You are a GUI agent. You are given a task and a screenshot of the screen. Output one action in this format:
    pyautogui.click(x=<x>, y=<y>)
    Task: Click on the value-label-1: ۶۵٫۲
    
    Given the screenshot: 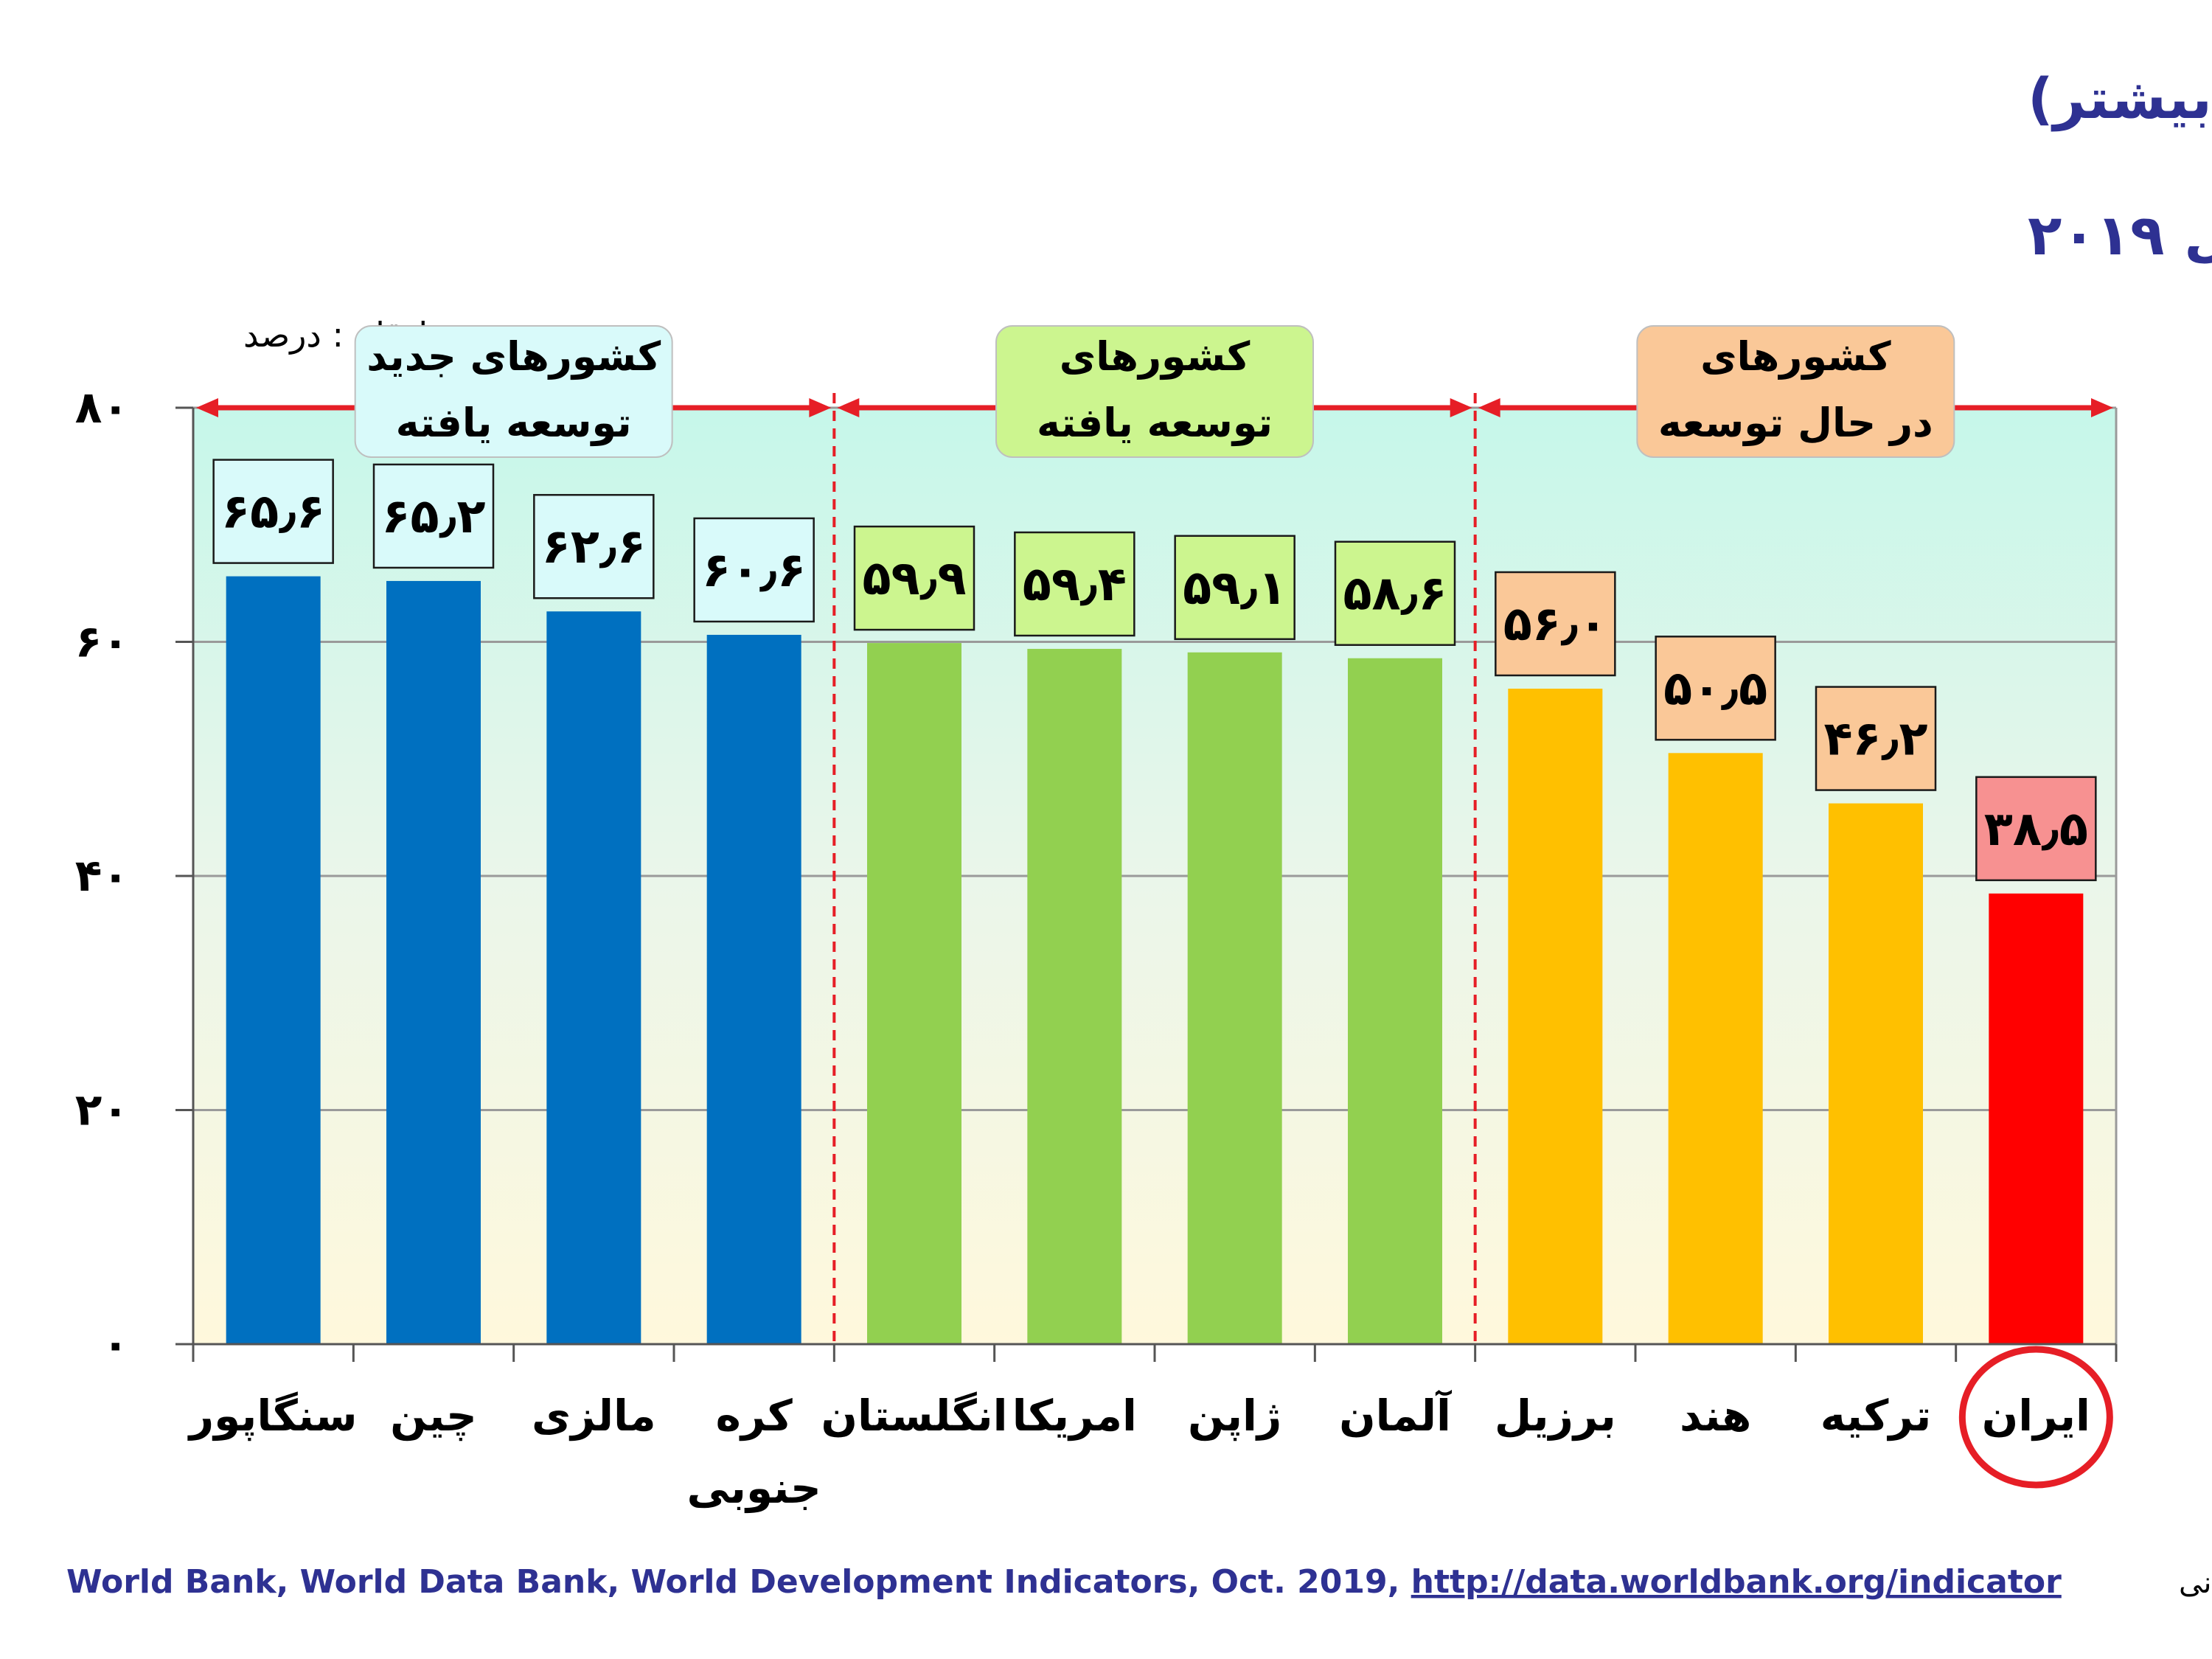 What is the action you would take?
    pyautogui.click(x=433, y=517)
    